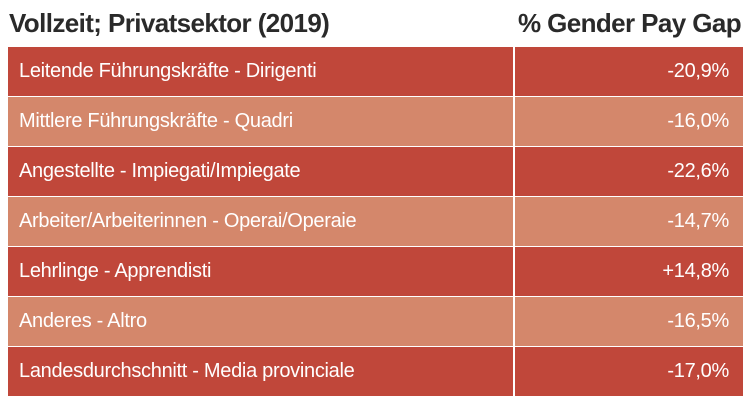 This screenshot has height=403, width=750. What do you see at coordinates (629, 271) in the screenshot?
I see `row-value: +14,8%` at bounding box center [629, 271].